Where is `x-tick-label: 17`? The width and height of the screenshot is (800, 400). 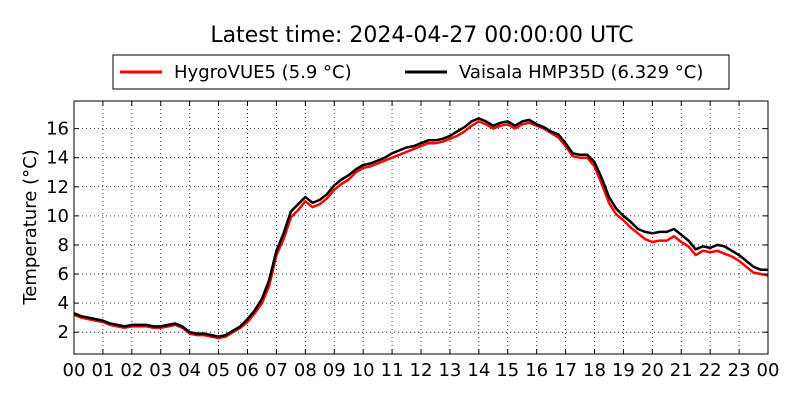 x-tick-label: 17 is located at coordinates (565, 370).